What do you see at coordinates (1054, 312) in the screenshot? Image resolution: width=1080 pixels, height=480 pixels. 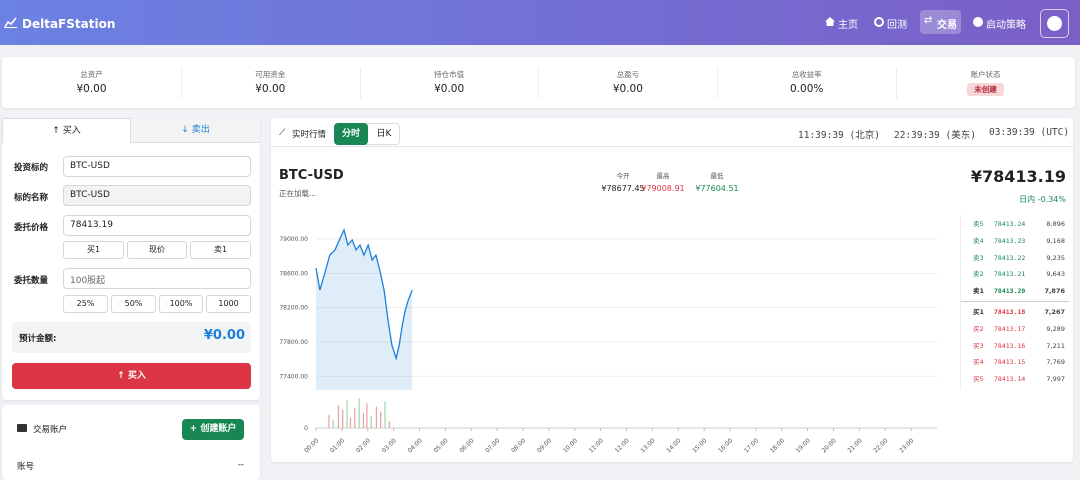 I see `book-volume: 7,267` at bounding box center [1054, 312].